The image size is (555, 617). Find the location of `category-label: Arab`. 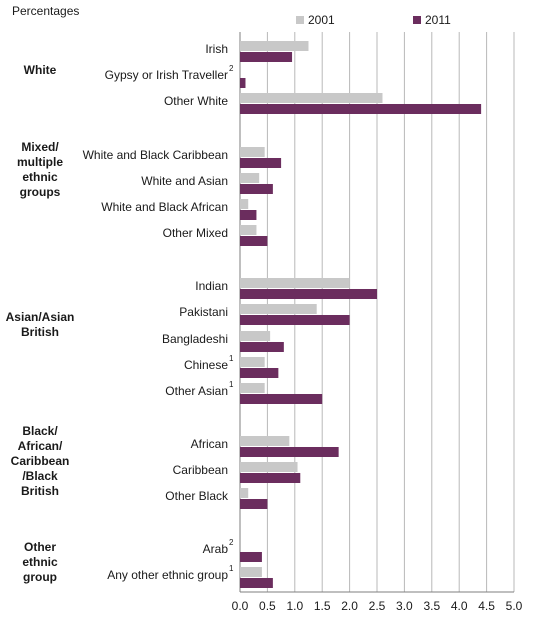

category-label: Arab is located at coordinates (215, 549).